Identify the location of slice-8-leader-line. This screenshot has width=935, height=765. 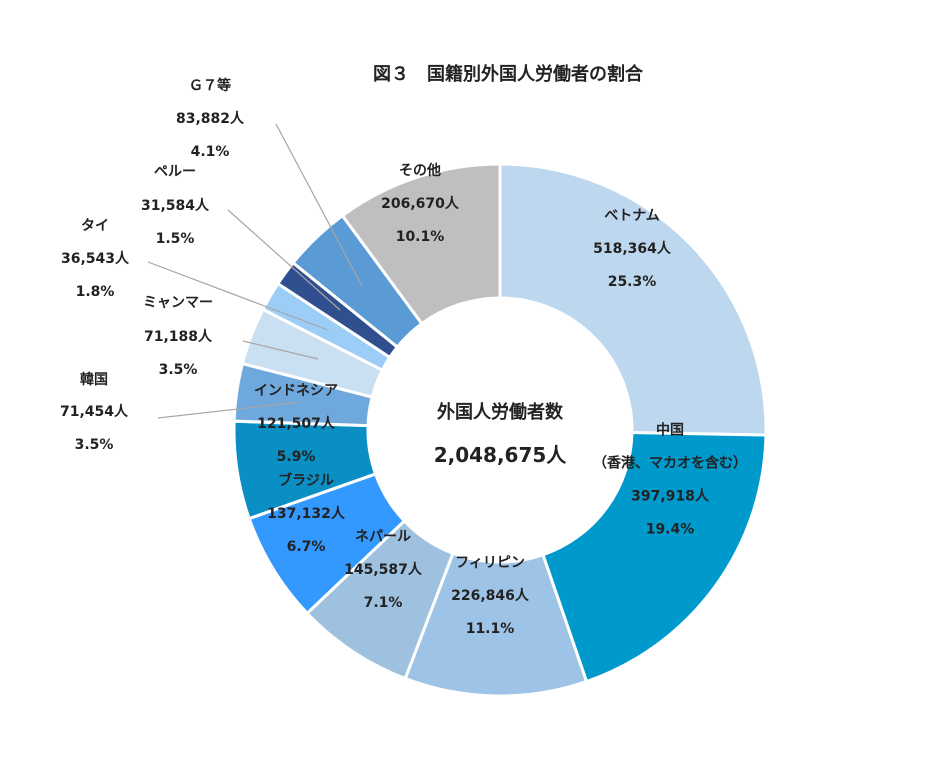
(238, 296).